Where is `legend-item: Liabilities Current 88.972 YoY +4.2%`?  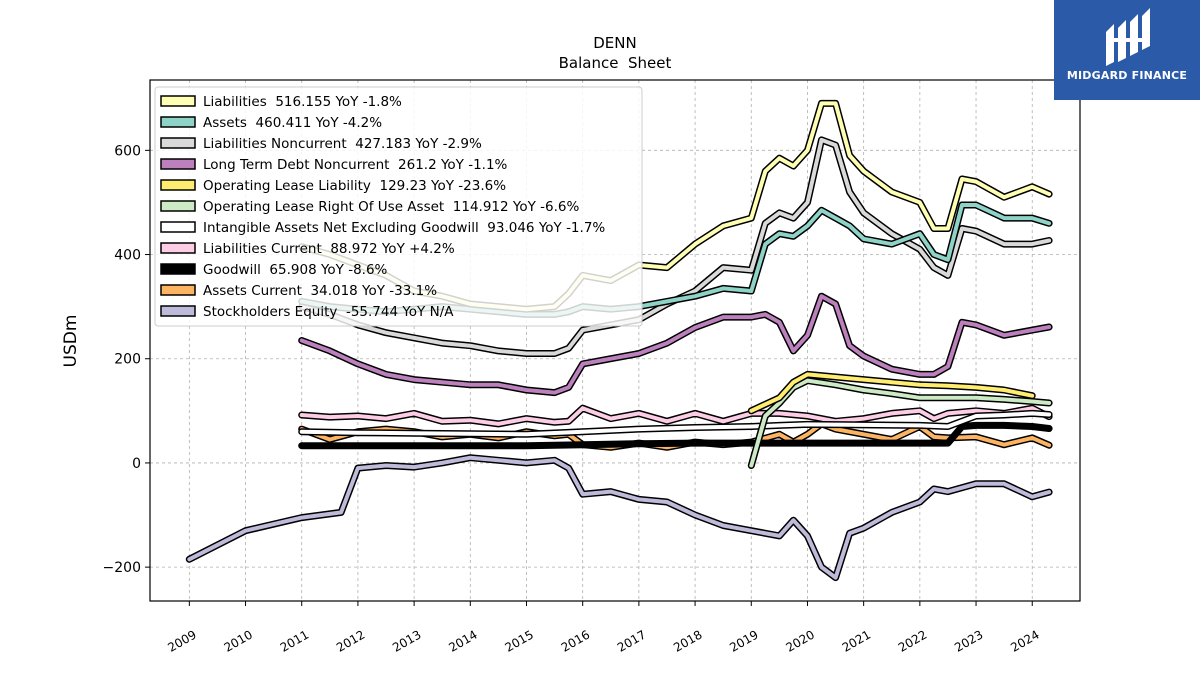
legend-item: Liabilities Current 88.972 YoY +4.2% is located at coordinates (307, 249).